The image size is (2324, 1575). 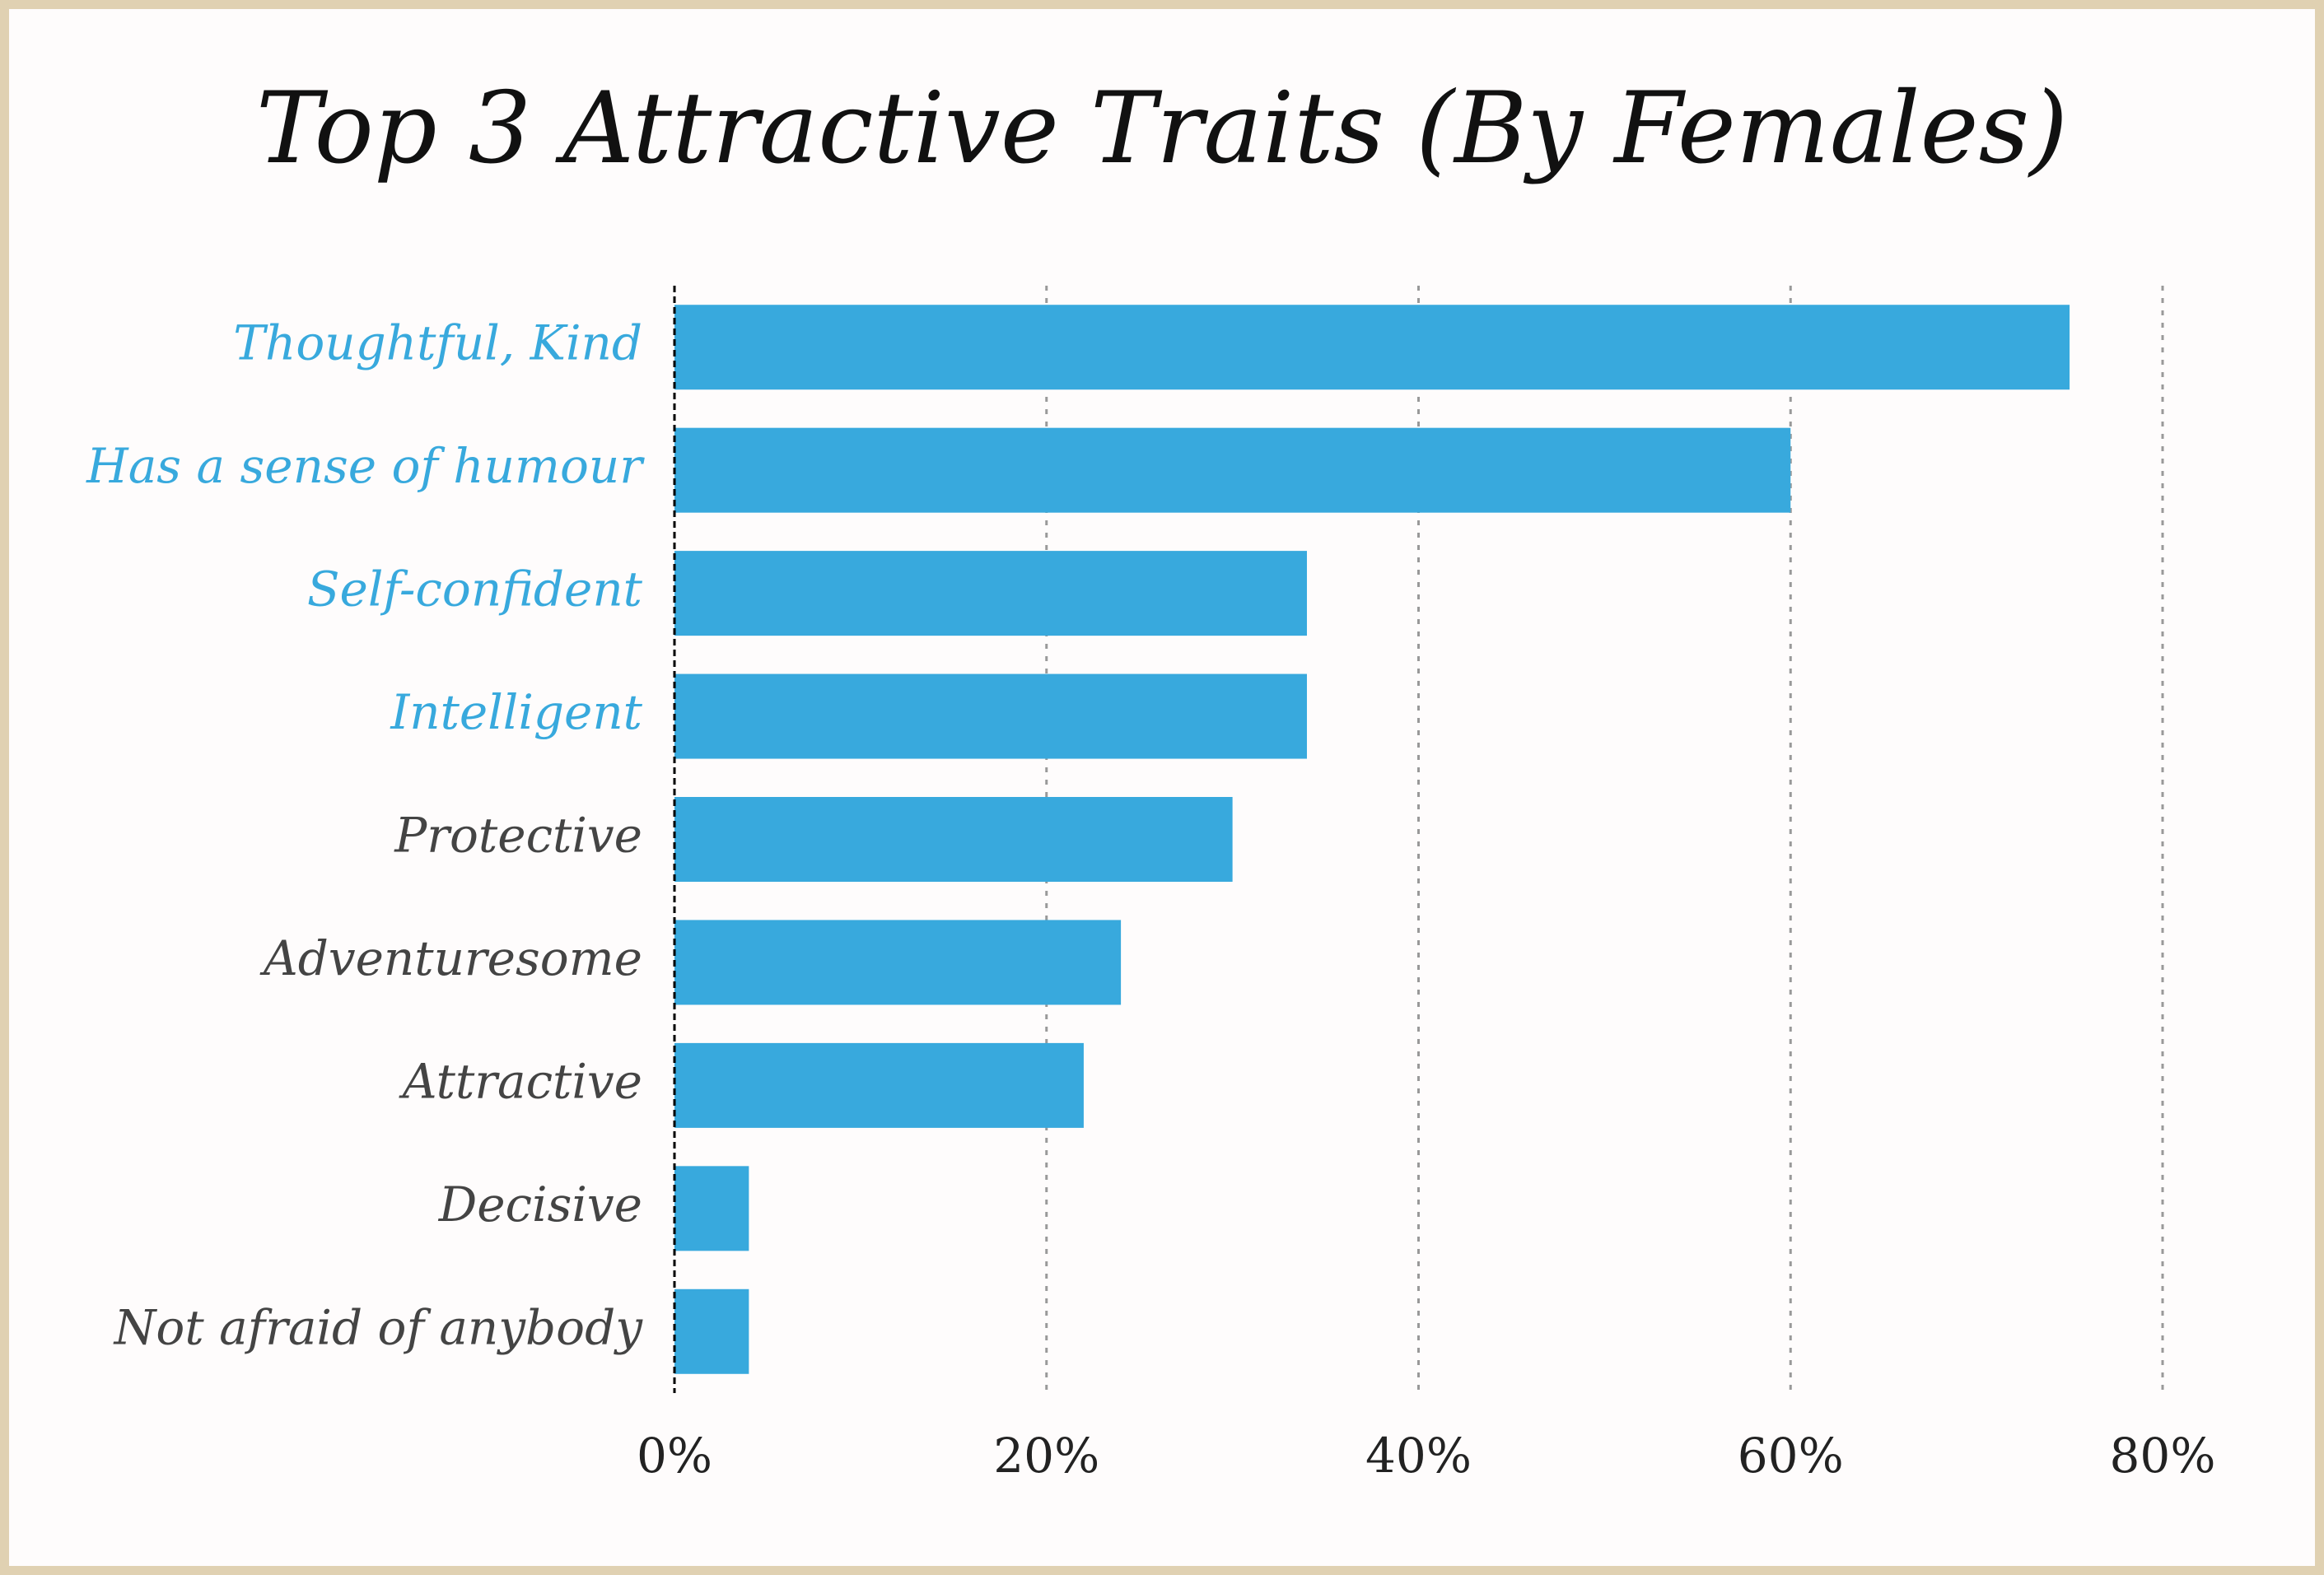 What do you see at coordinates (1791, 1456) in the screenshot?
I see `x-tick-label: 60%` at bounding box center [1791, 1456].